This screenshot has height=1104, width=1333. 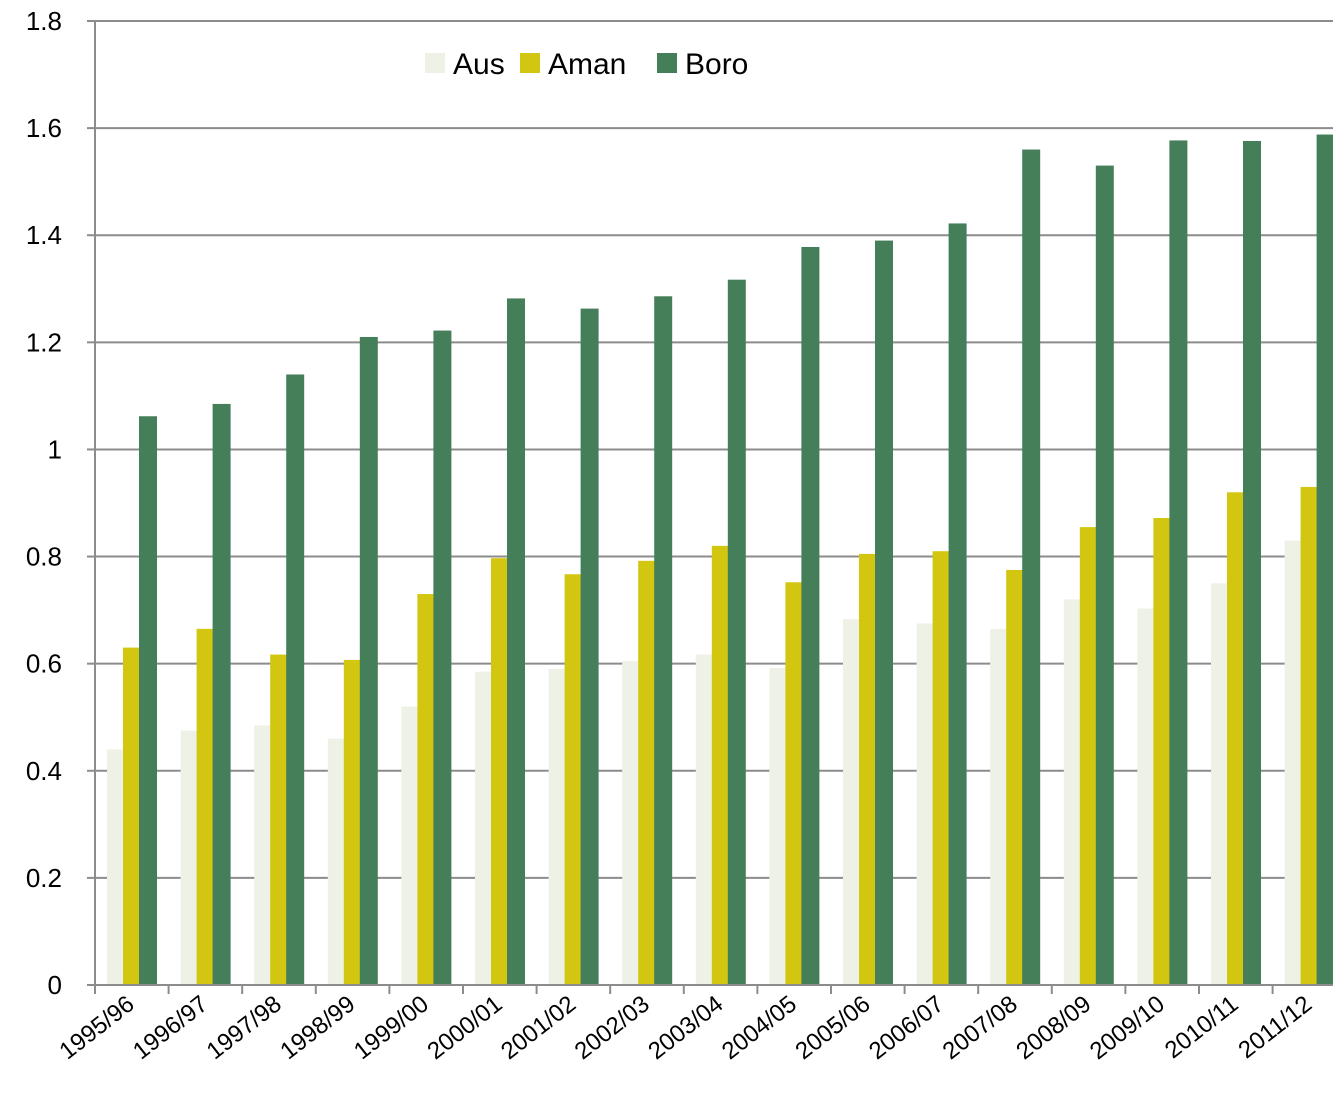 What do you see at coordinates (538, 1027) in the screenshot?
I see `x-tick-label: 2001/02` at bounding box center [538, 1027].